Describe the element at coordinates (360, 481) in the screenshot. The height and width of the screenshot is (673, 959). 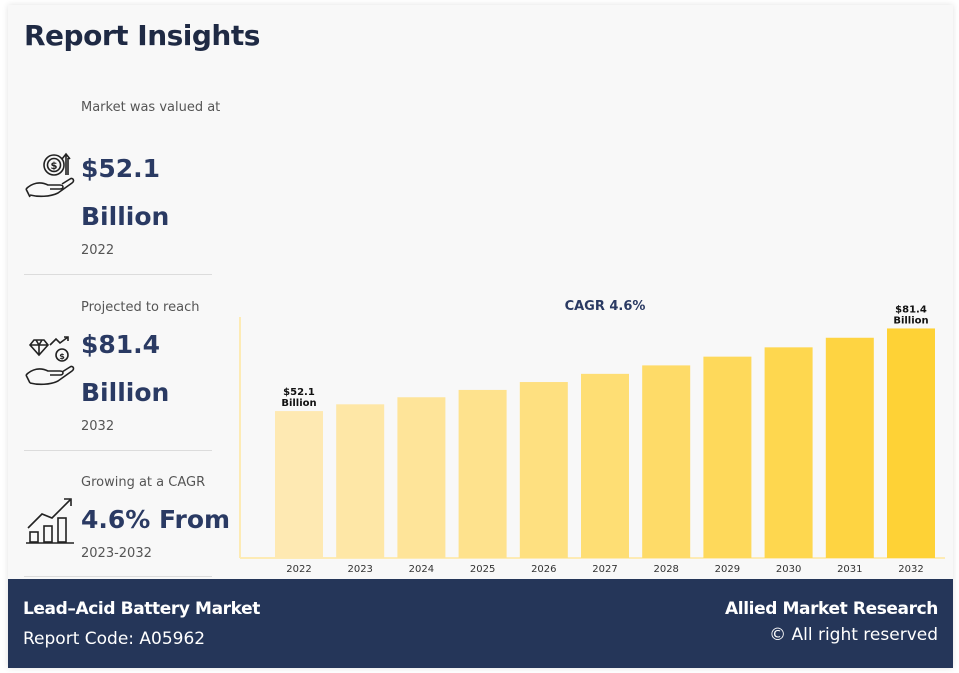
I see `bar-2023` at that location.